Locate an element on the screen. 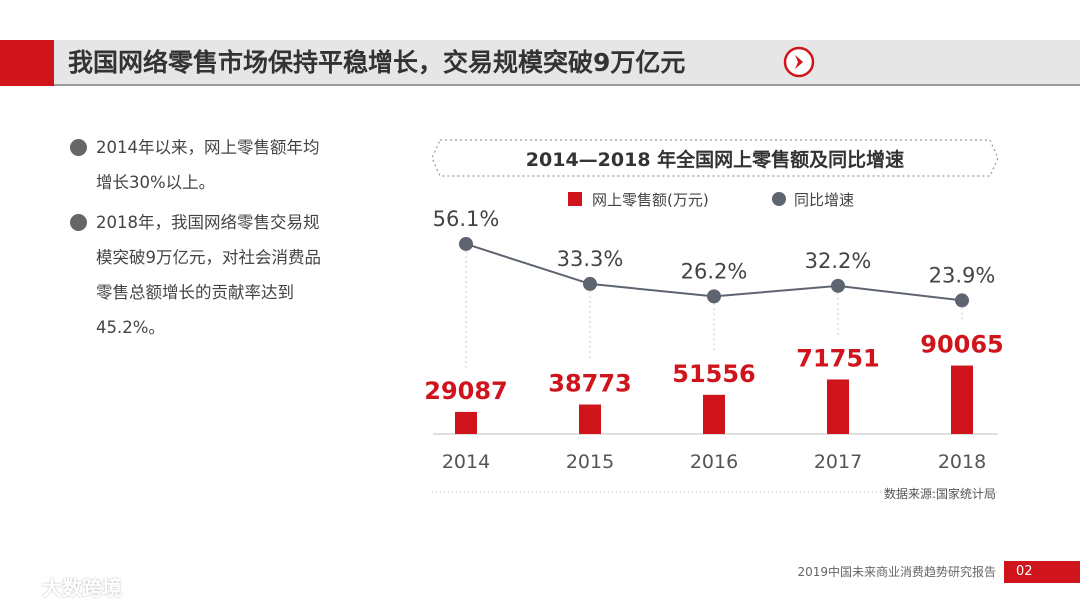 This screenshot has width=1080, height=608. page-number: 02 is located at coordinates (1024, 571).